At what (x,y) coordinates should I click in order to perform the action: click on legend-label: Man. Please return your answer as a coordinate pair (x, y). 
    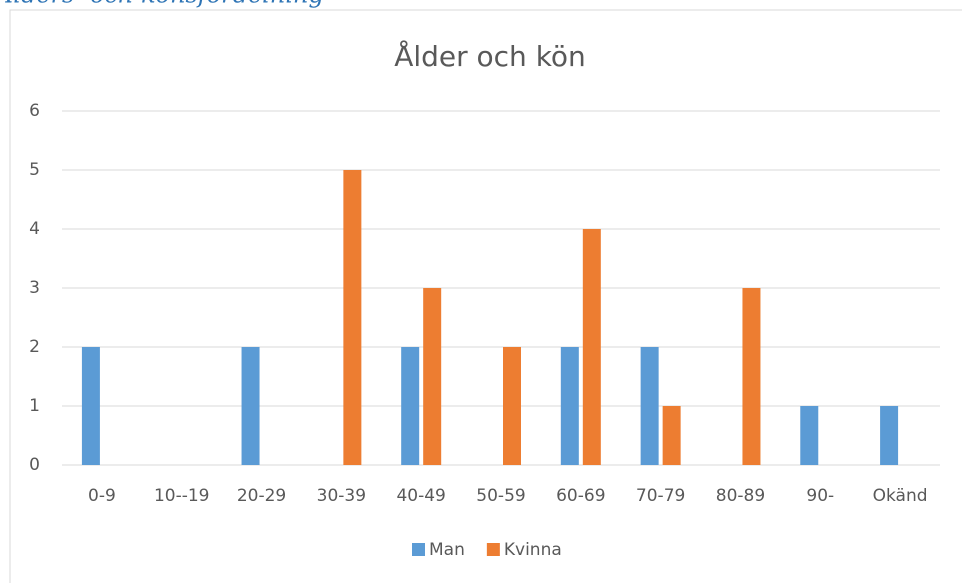
    Looking at the image, I should click on (447, 550).